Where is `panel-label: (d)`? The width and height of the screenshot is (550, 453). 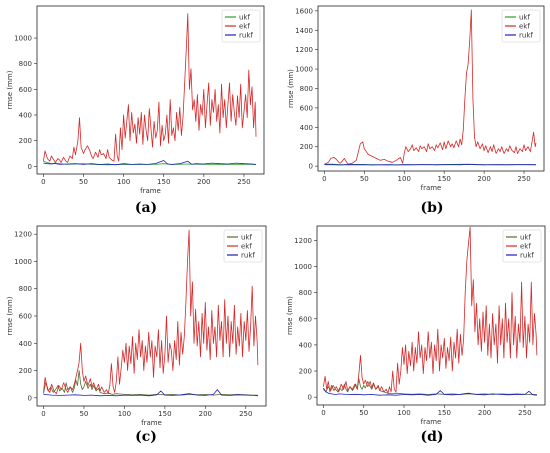
panel-label: (d) is located at coordinates (431, 437).